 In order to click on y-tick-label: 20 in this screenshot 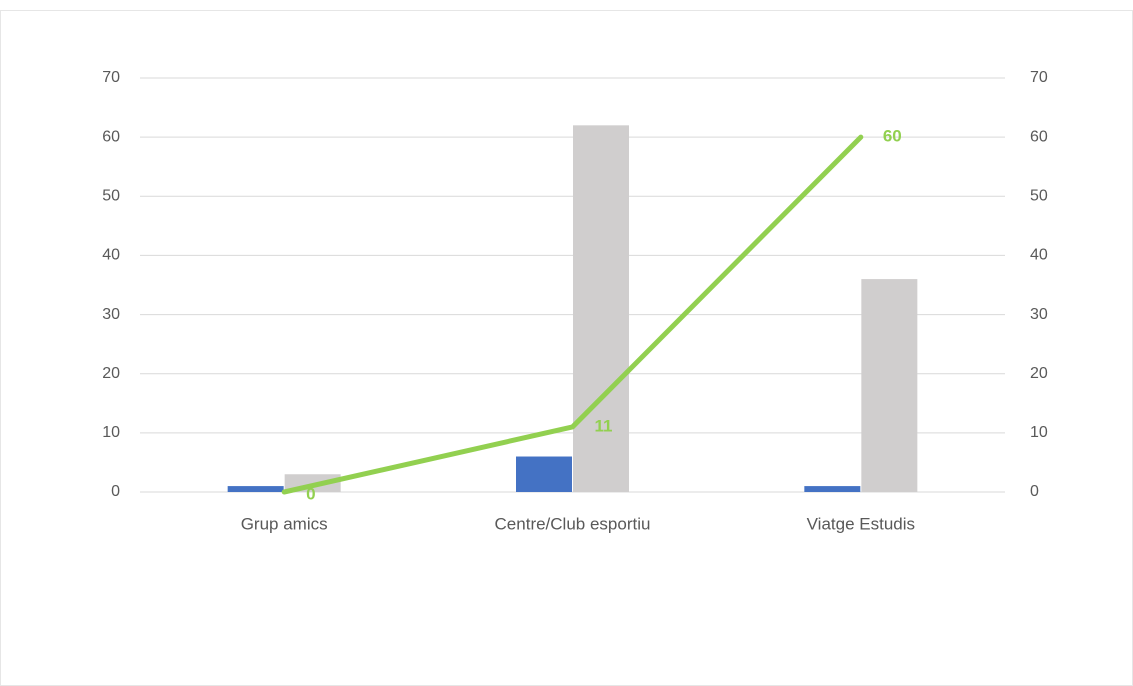, I will do `click(111, 373)`.